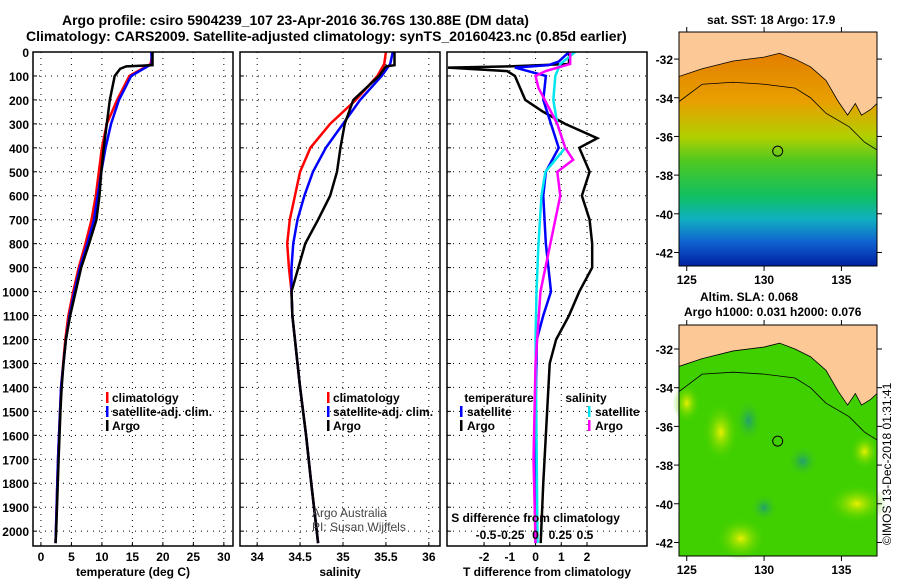 This screenshot has width=900, height=580. Describe the element at coordinates (257, 557) in the screenshot. I see `x-tick-label: 34` at that location.